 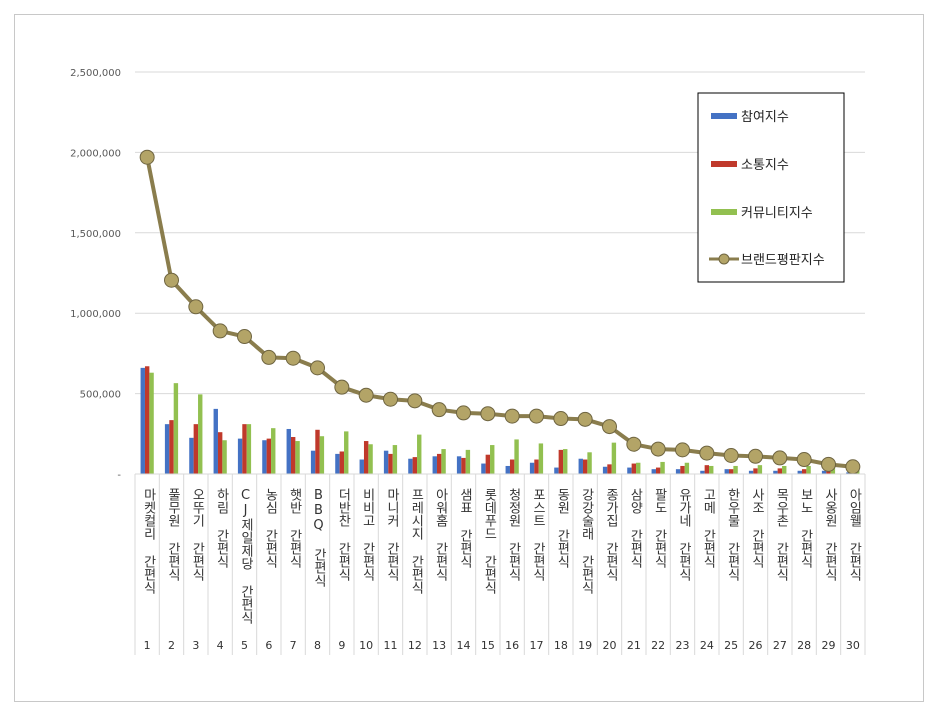 What do you see at coordinates (95, 314) in the screenshot?
I see `y-tick-label: 1,000,000` at bounding box center [95, 314].